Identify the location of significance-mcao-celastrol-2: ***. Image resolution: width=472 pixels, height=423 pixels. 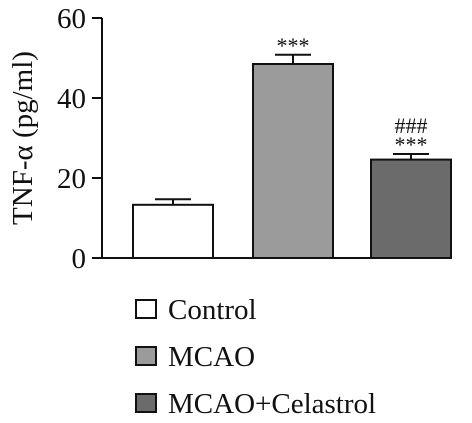
(411, 144).